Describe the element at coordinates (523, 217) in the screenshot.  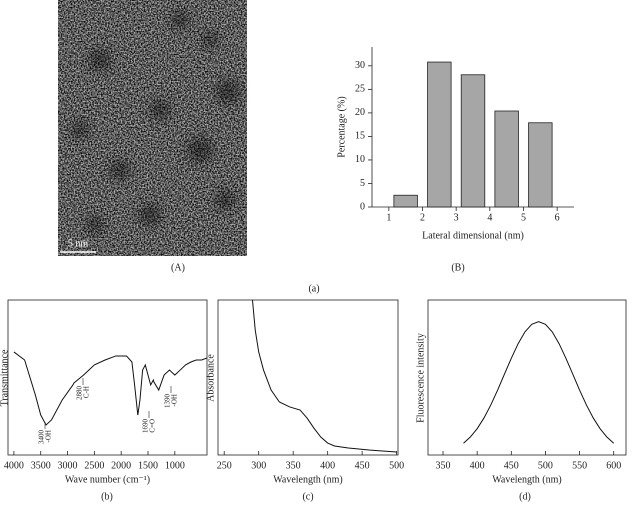
I see `x-tick-label: 5` at that location.